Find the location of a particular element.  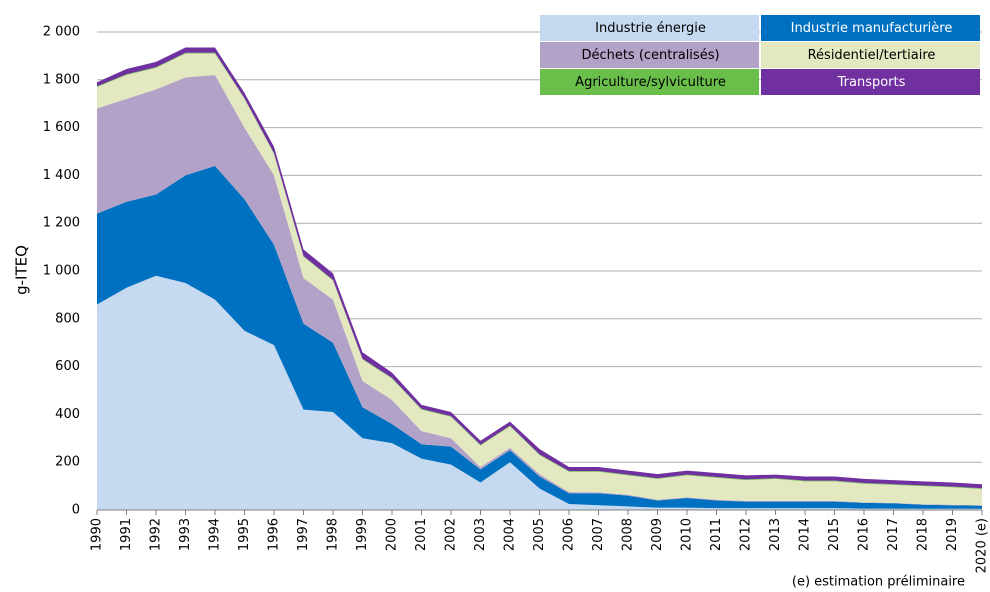

x-tick-label: 2018 is located at coordinates (923, 534).